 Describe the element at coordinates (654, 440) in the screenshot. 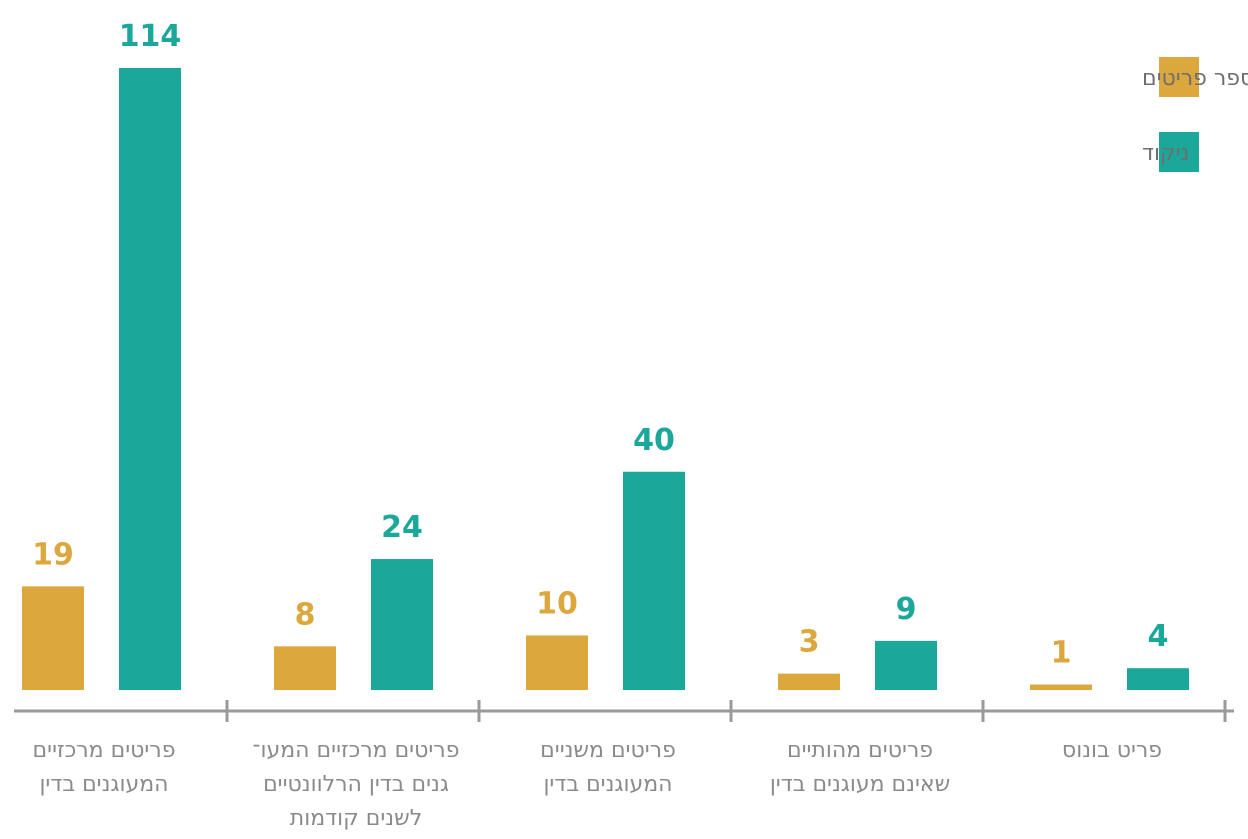

I see `value-label-score-2: 40` at that location.